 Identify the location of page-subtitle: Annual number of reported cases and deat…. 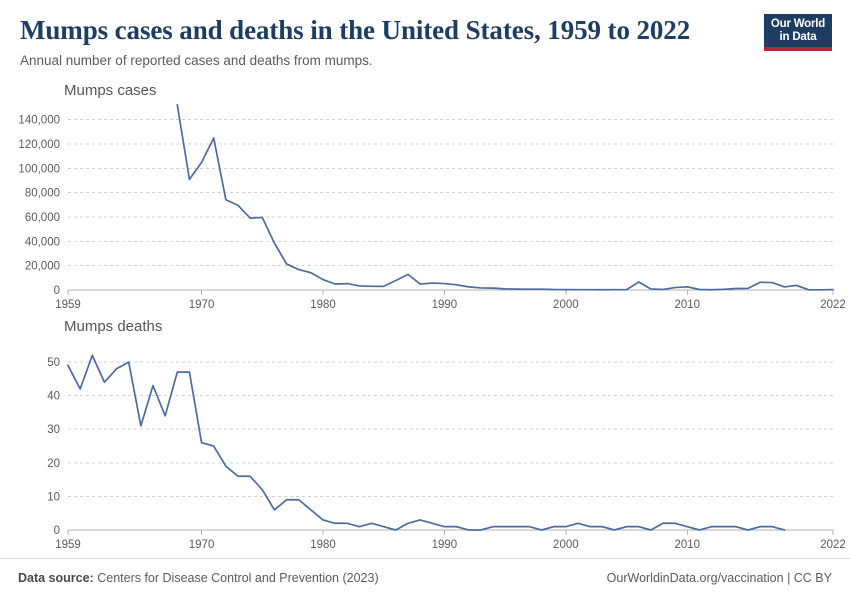
(196, 60).